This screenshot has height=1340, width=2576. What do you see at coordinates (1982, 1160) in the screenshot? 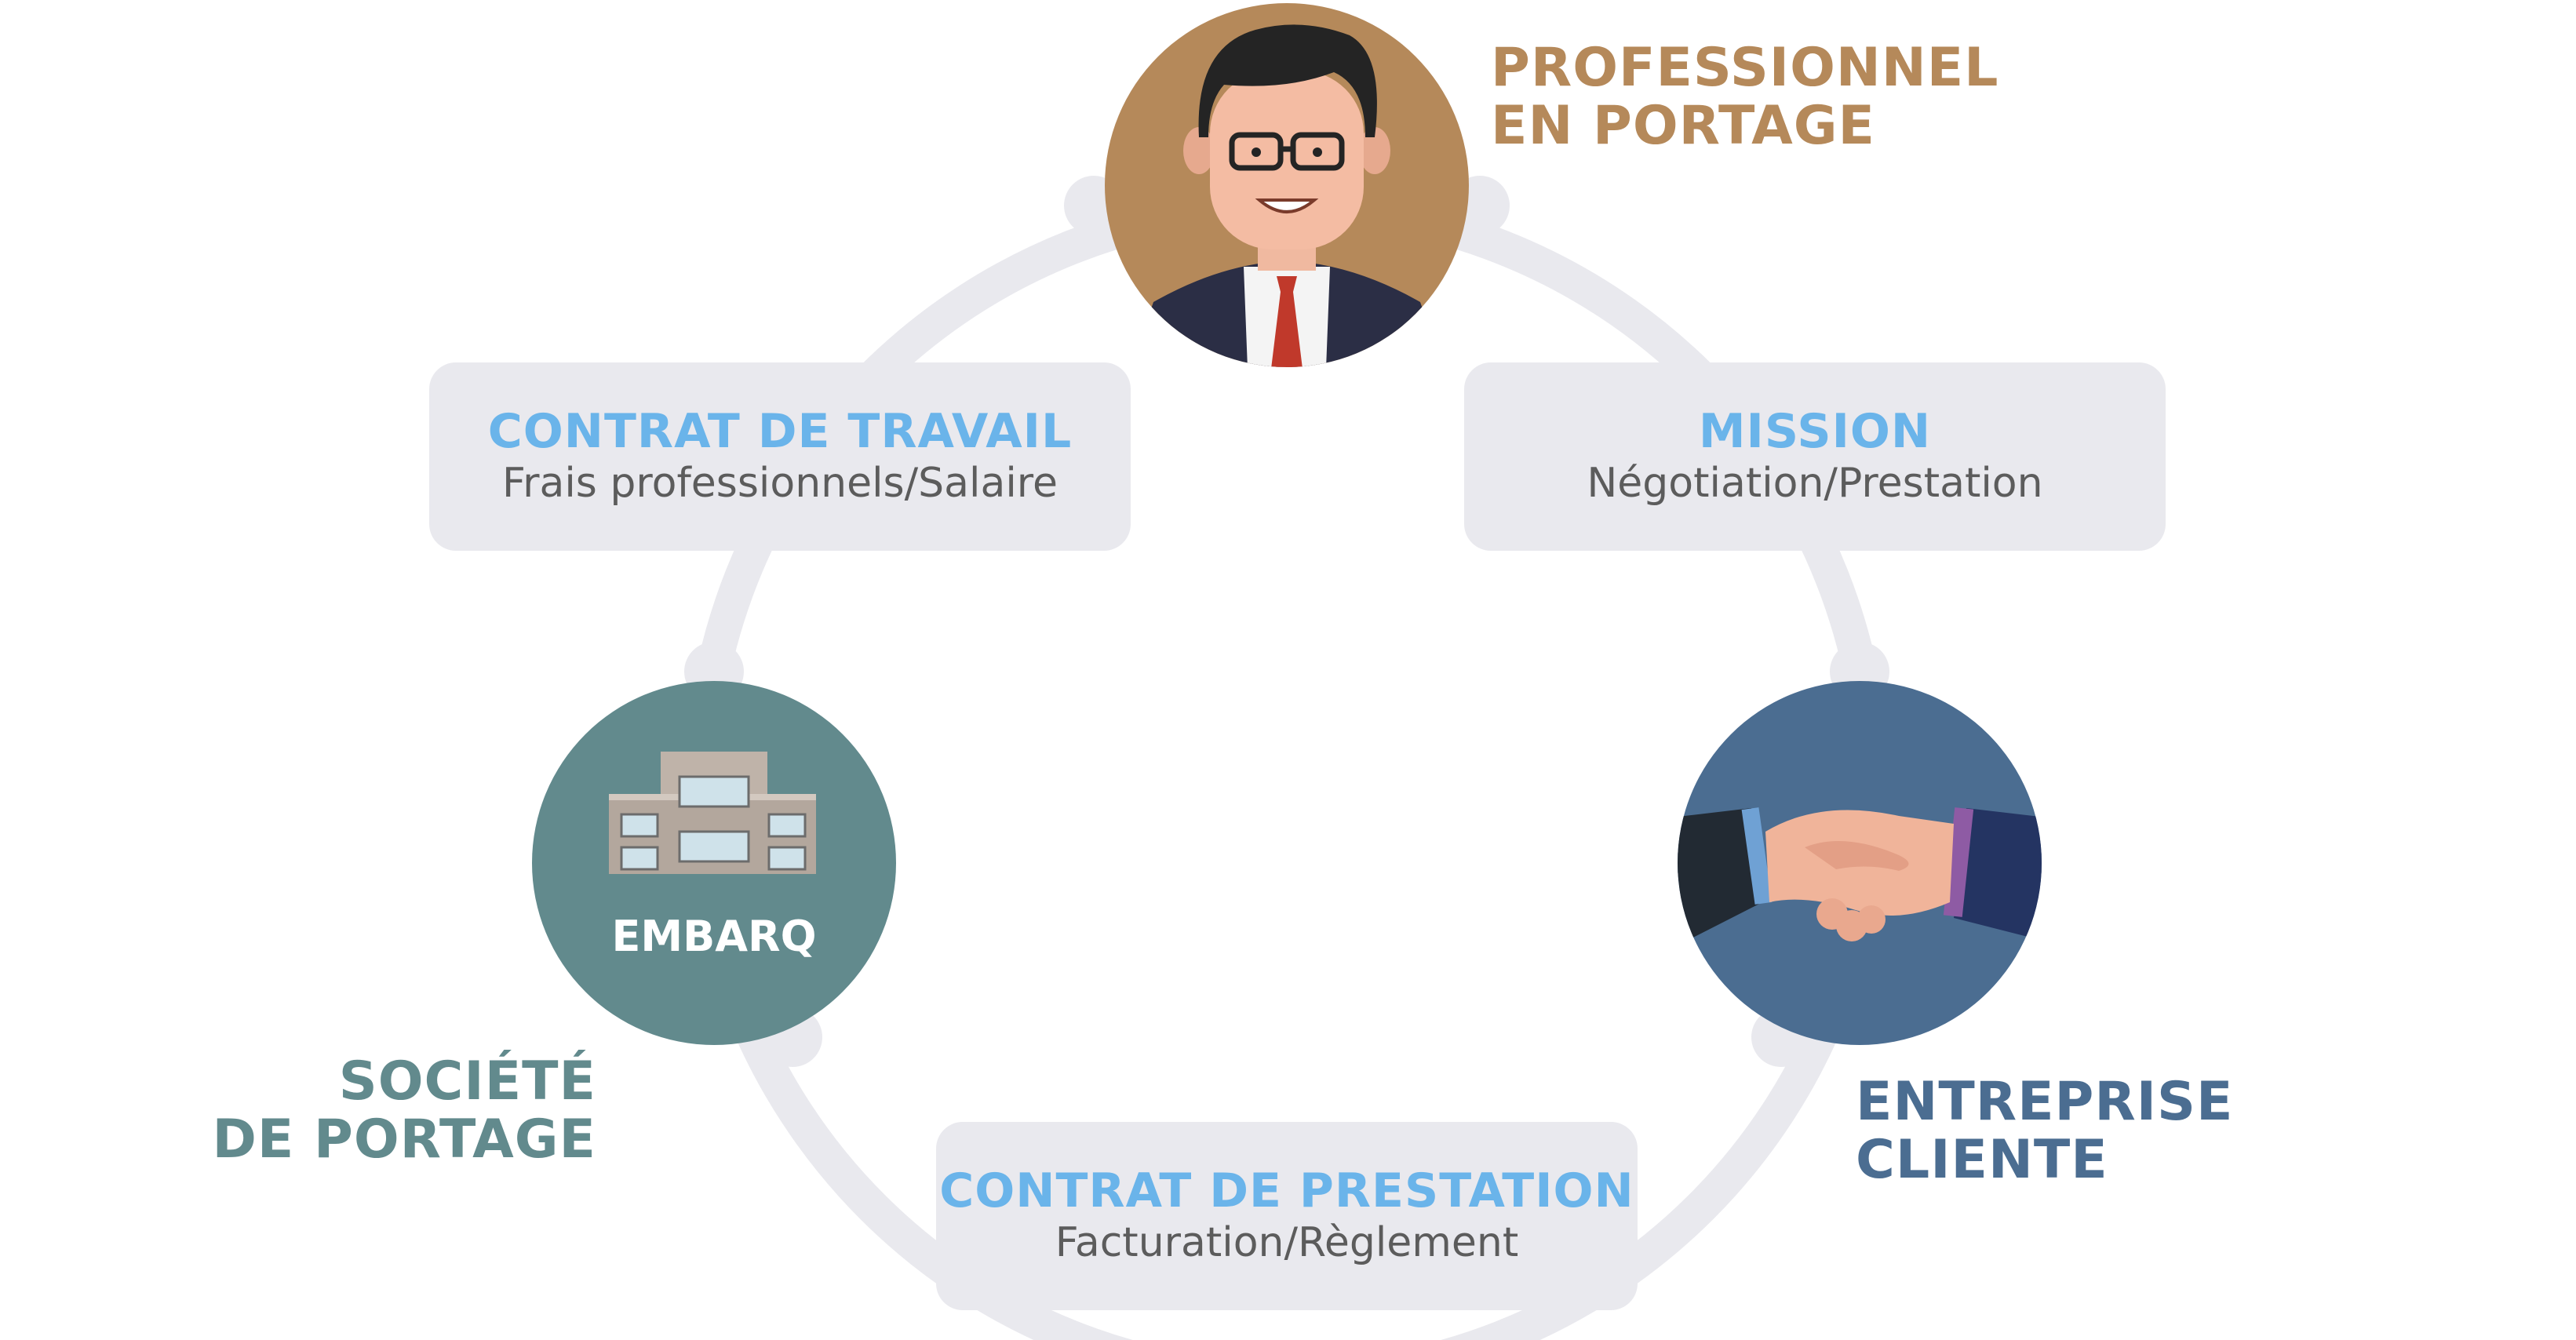
I see `label-entreprise-line2: CLIENTE` at bounding box center [1982, 1160].